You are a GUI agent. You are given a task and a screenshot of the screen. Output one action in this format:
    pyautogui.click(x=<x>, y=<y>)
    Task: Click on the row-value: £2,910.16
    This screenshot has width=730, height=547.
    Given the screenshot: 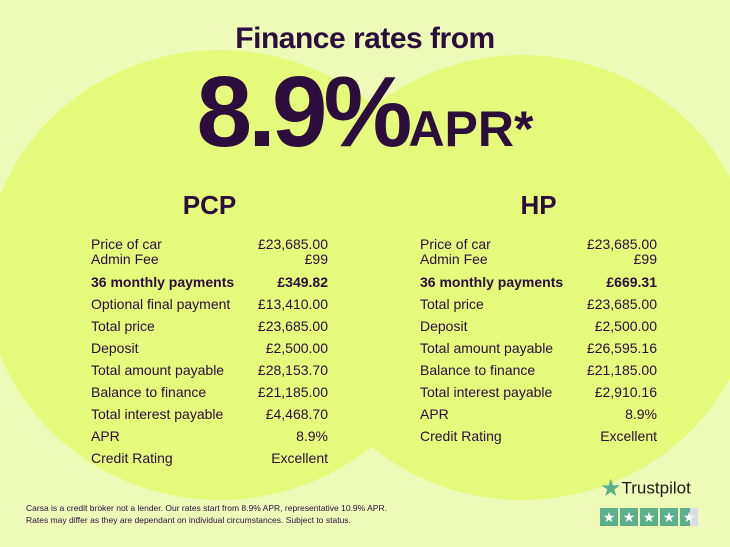 What is the action you would take?
    pyautogui.click(x=625, y=392)
    